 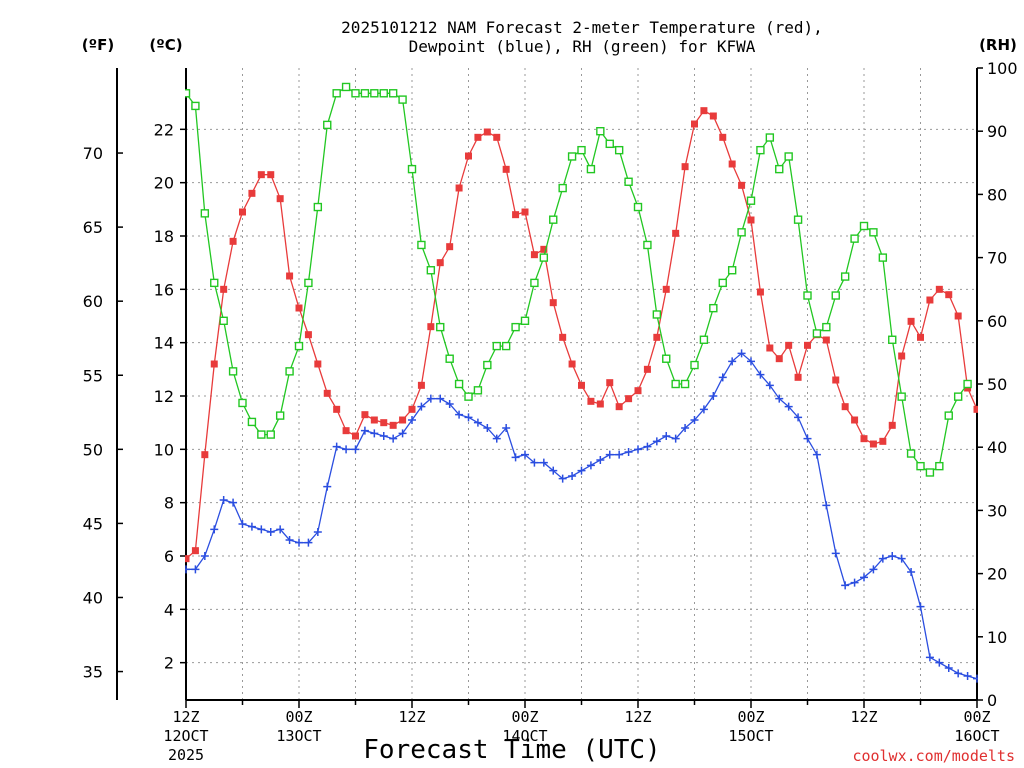 I want to click on celsius-tick-label: 2, so click(x=169, y=663).